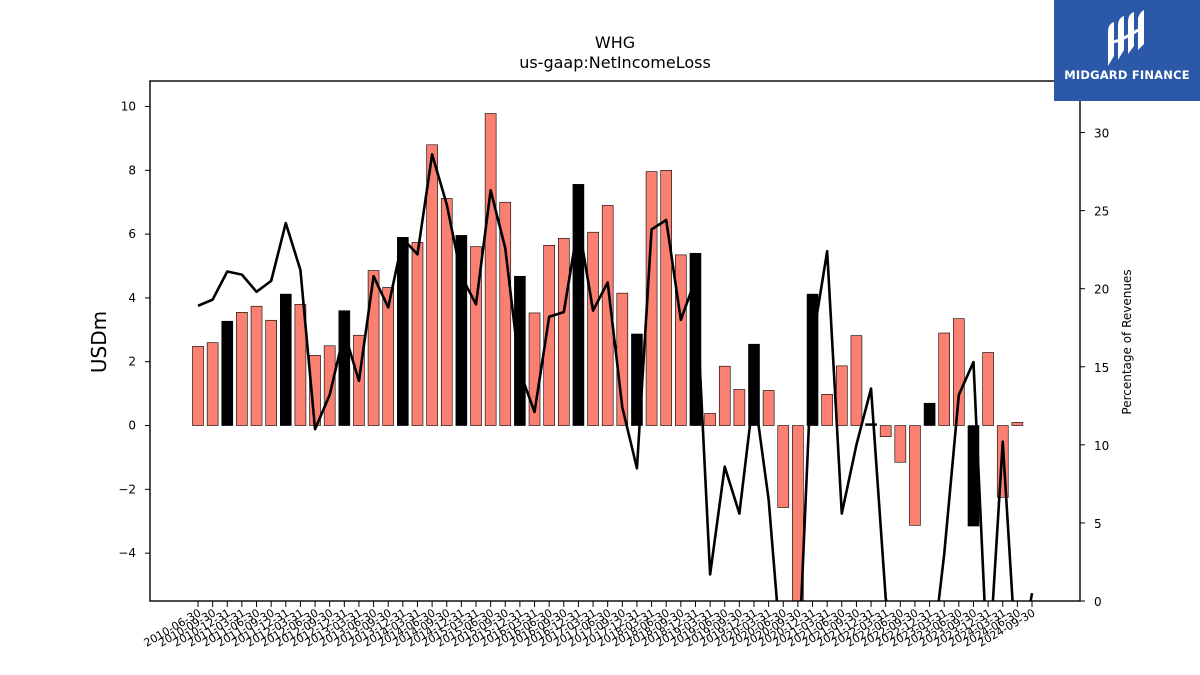 This screenshot has height=675, width=1200. What do you see at coordinates (1127, 341) in the screenshot?
I see `y-axis-right-label: Percentage of Revenues` at bounding box center [1127, 341].